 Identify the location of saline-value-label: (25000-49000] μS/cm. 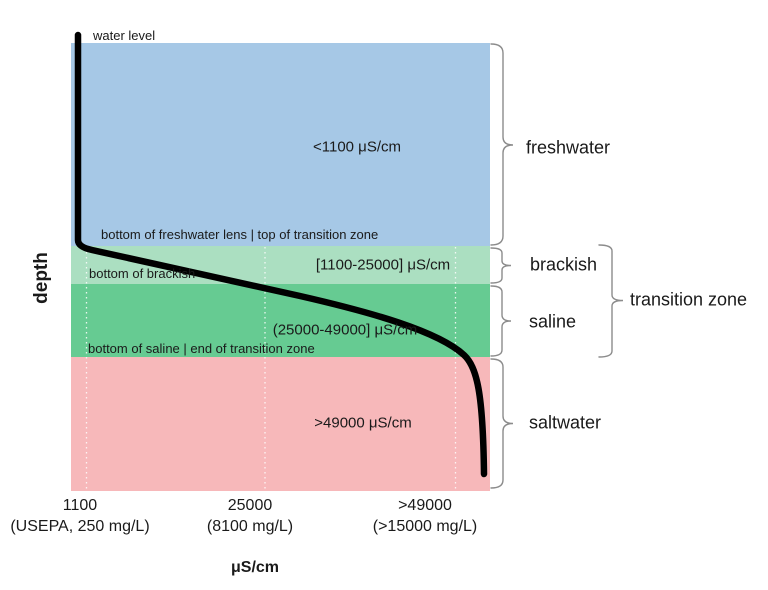
(345, 330).